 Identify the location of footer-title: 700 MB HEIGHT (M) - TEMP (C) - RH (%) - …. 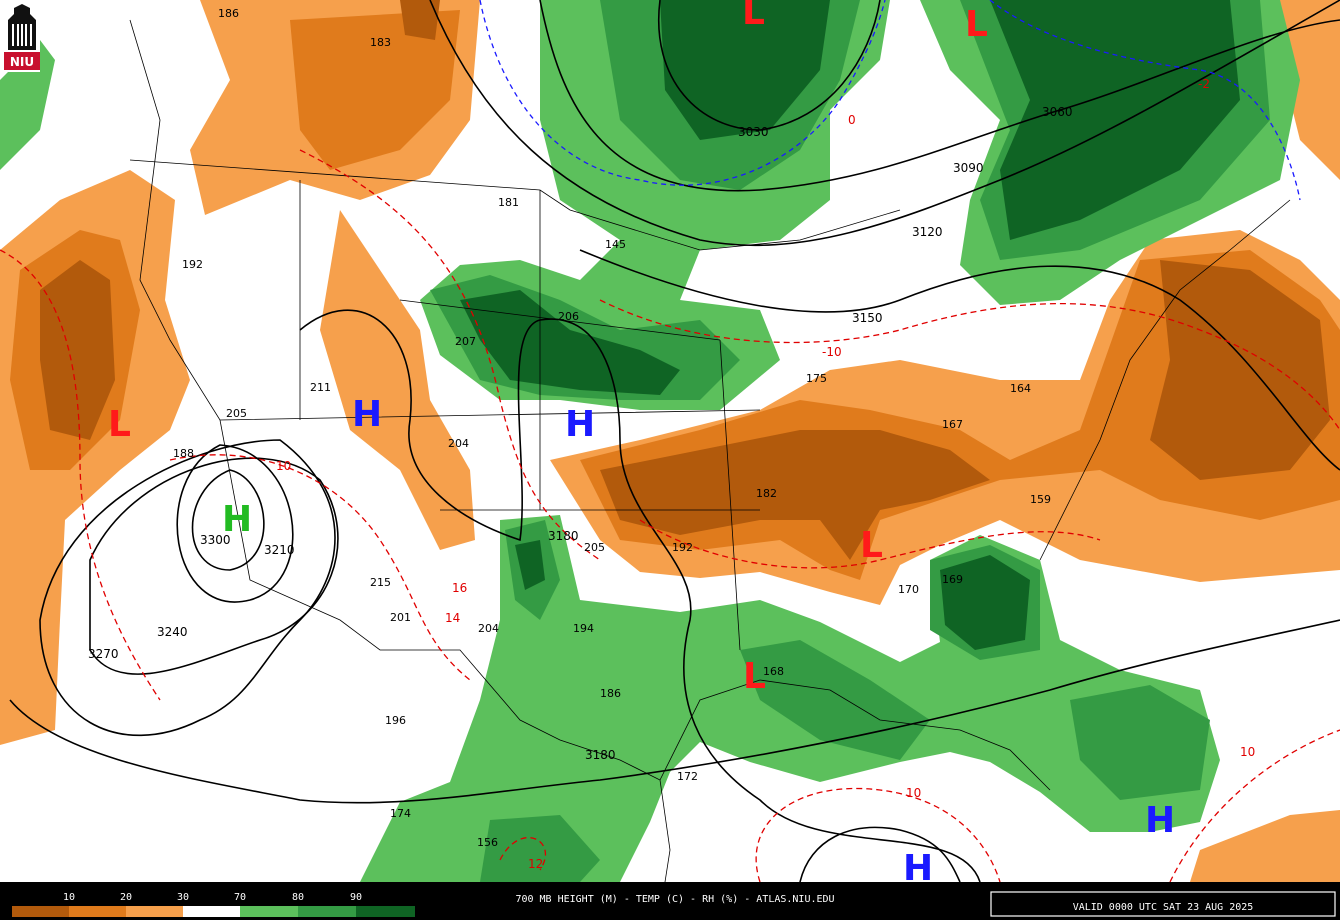
(674, 899).